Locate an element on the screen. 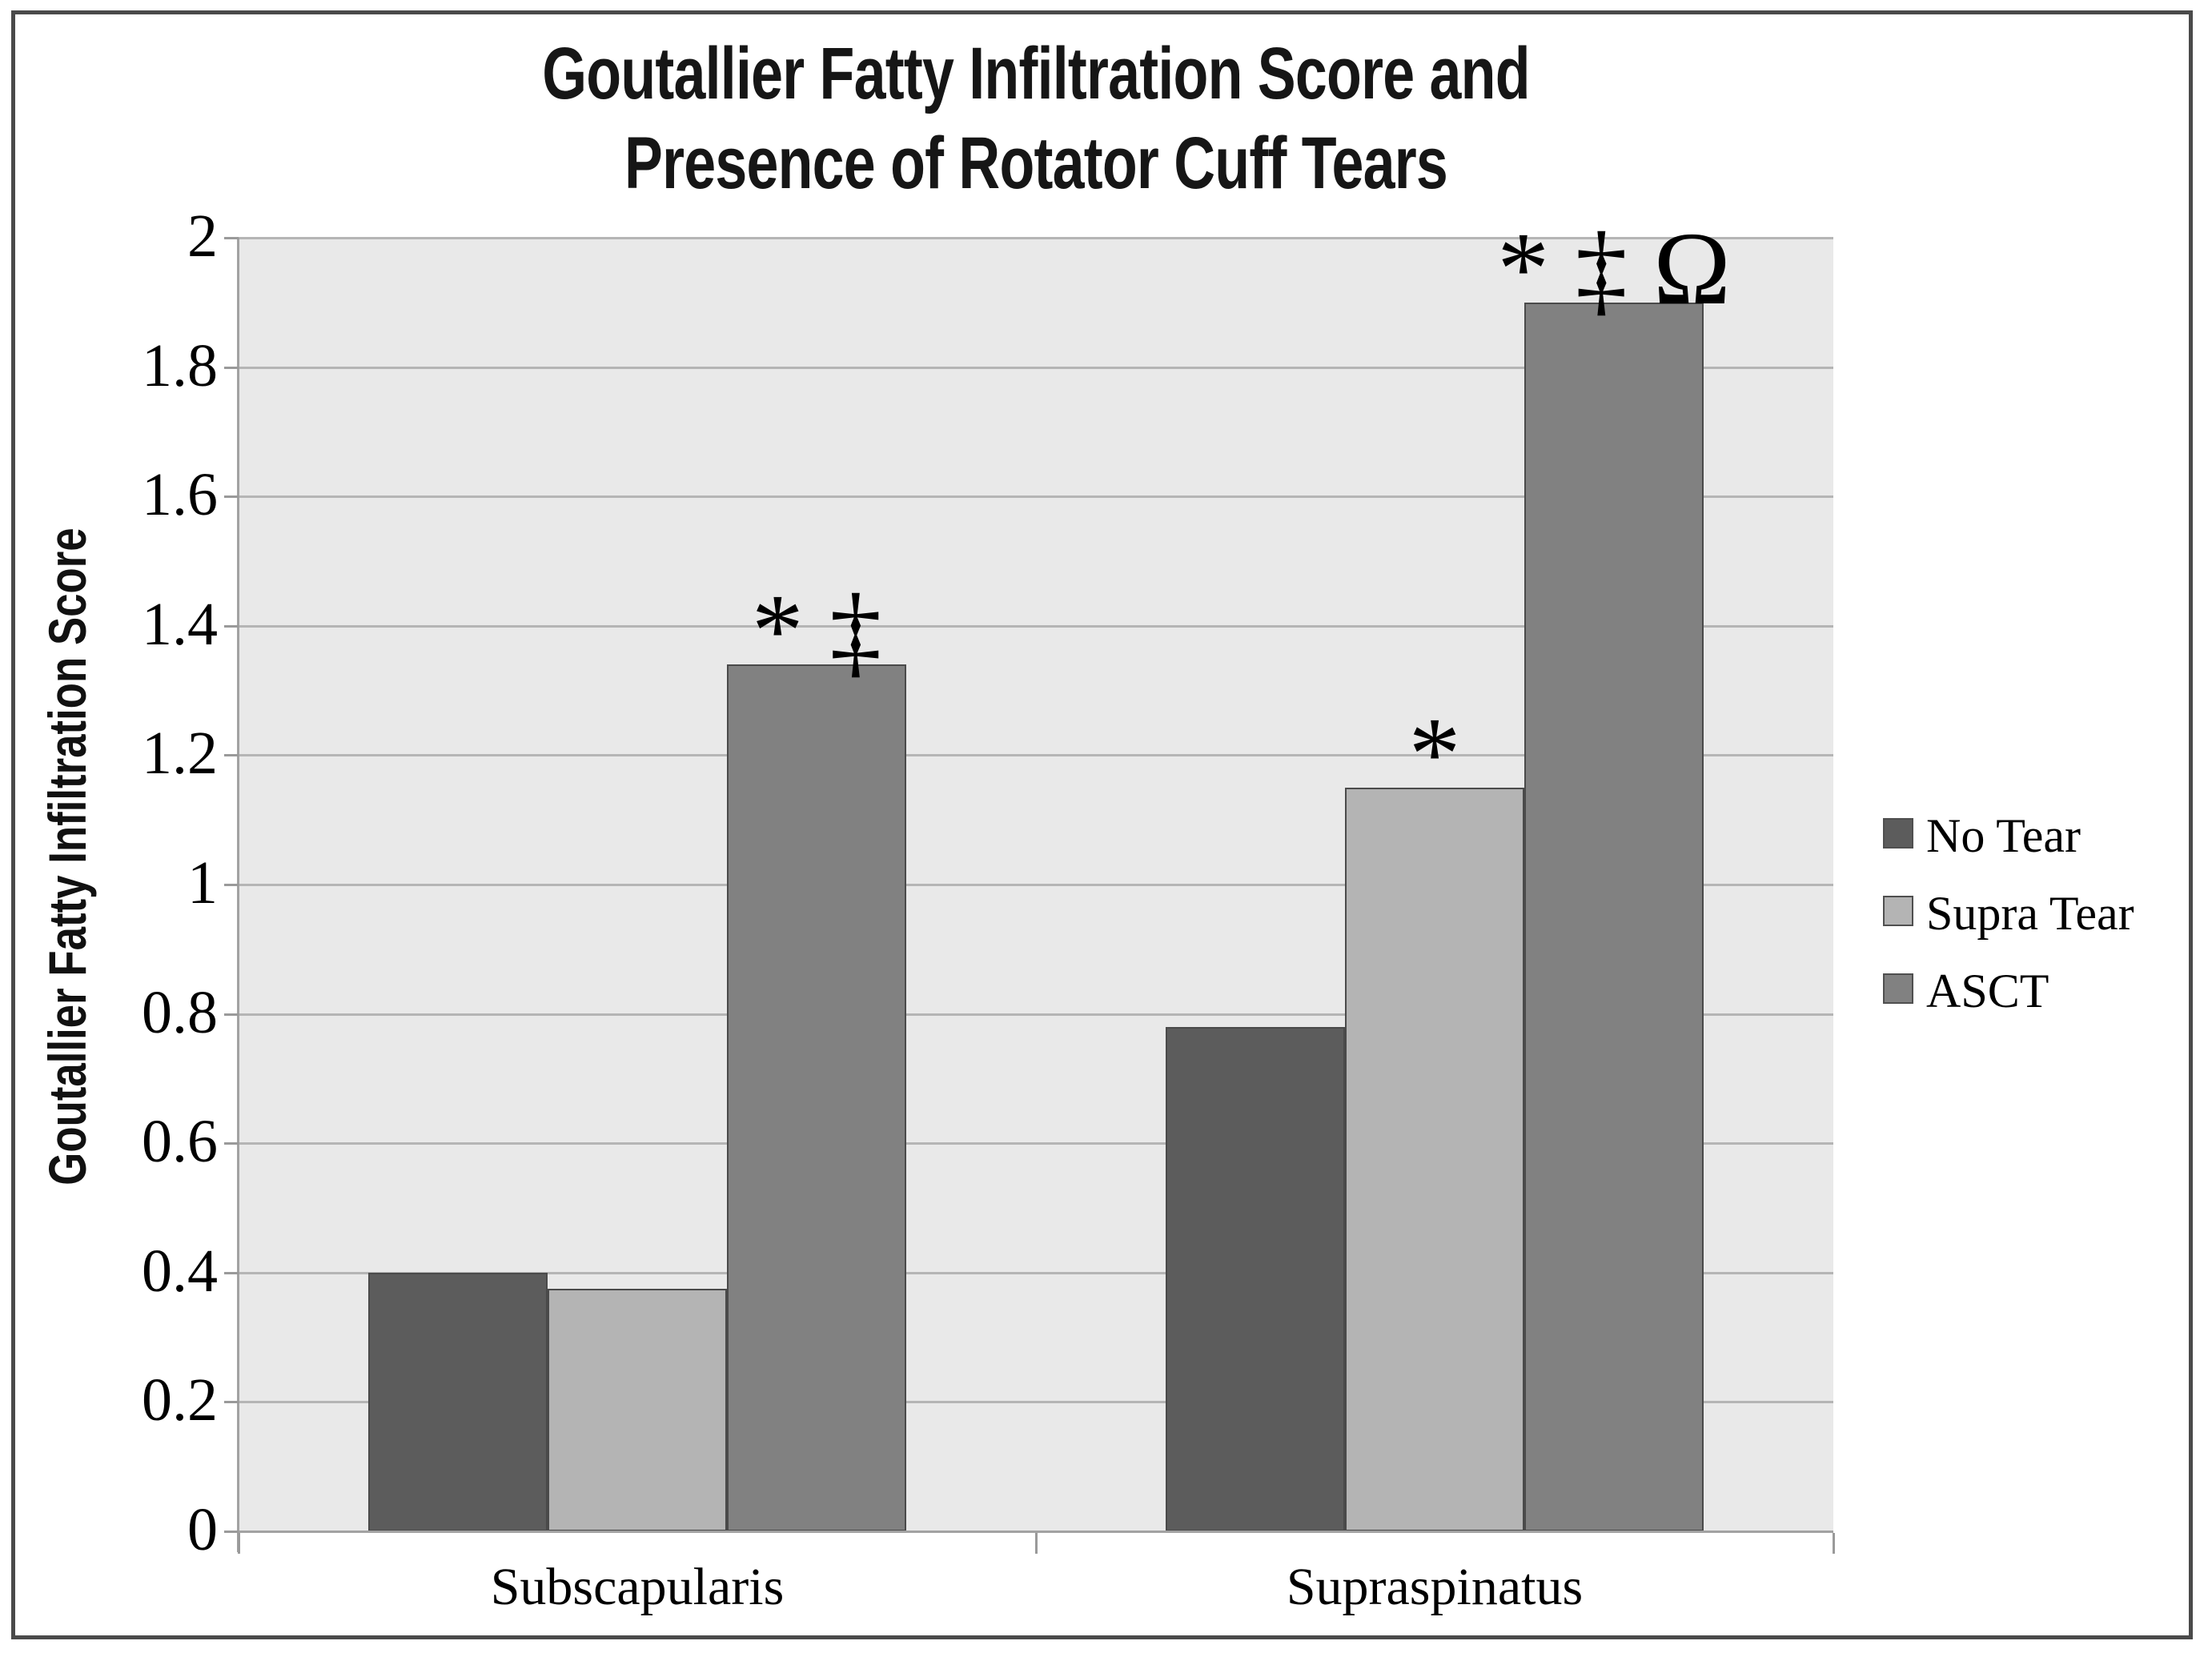 Image resolution: width=2212 pixels, height=1673 pixels. gridline-2.0 is located at coordinates (1036, 239).